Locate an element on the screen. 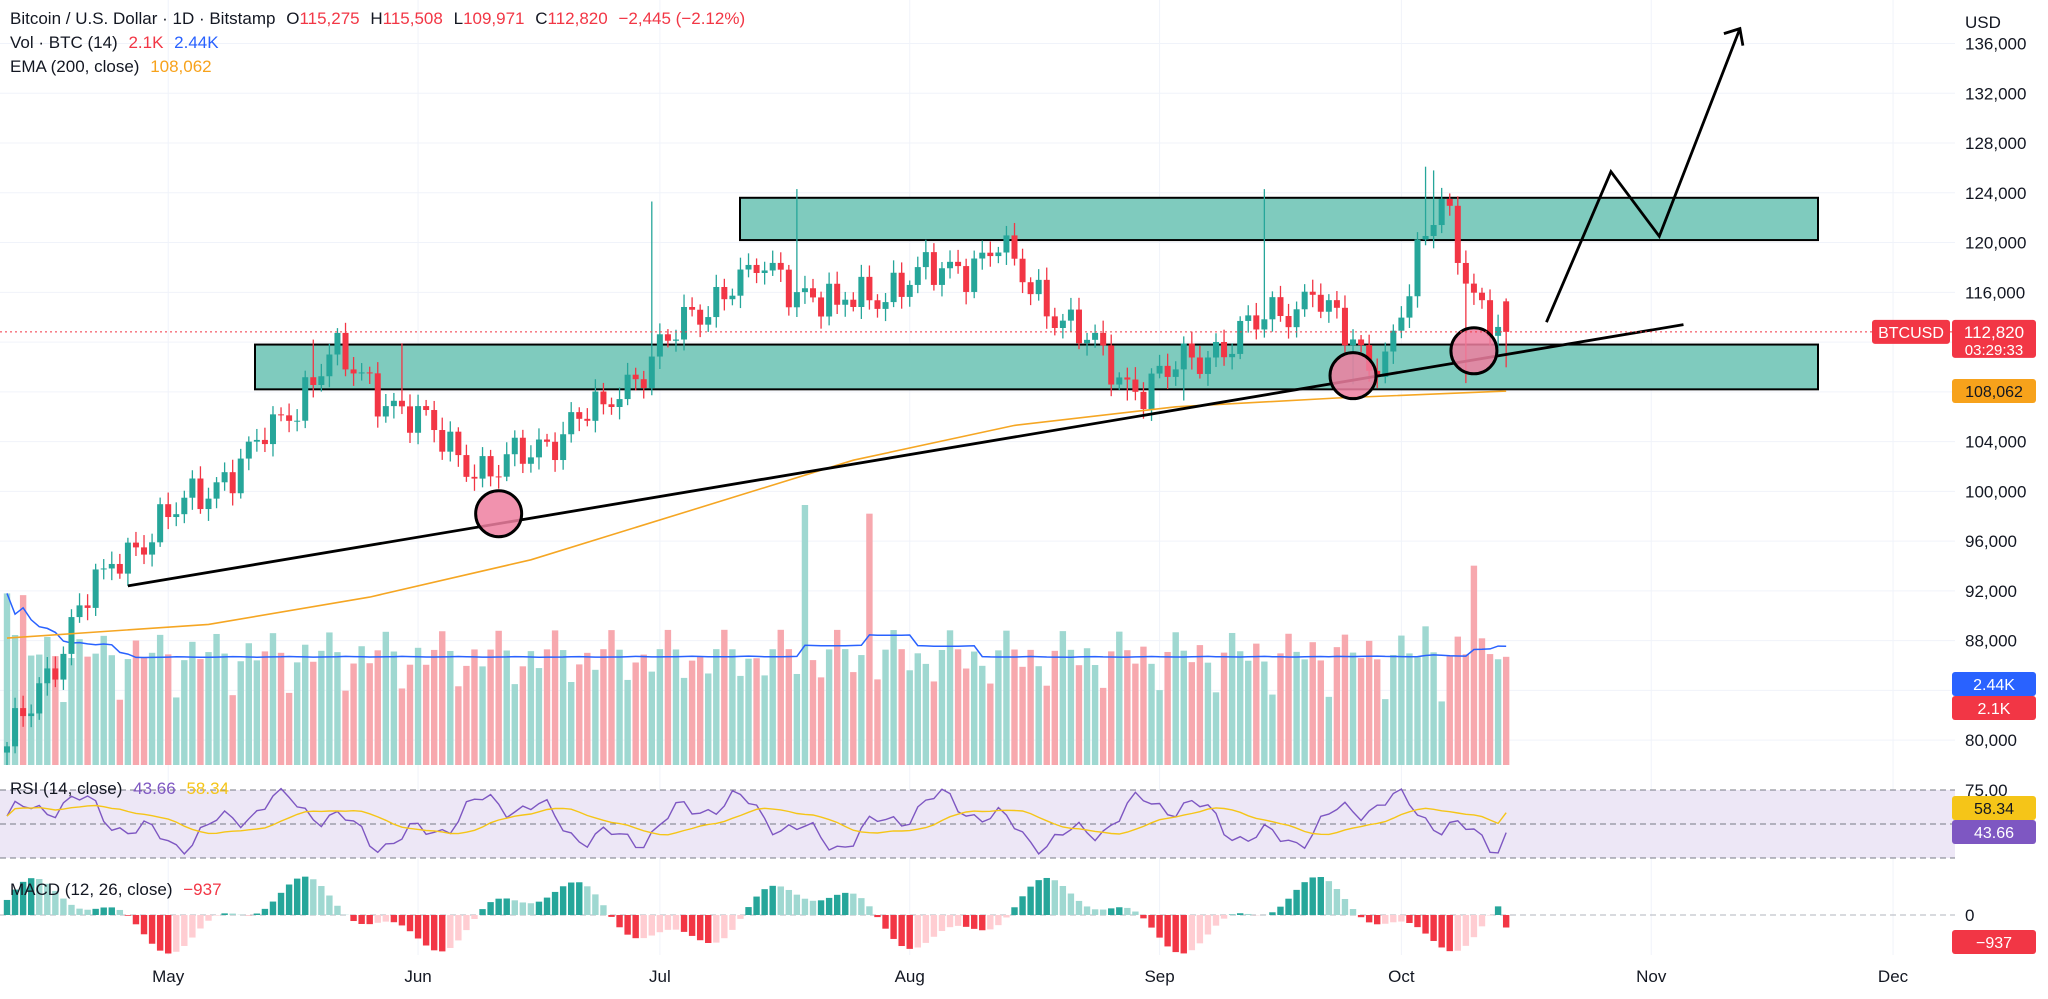 The height and width of the screenshot is (999, 2048). vol-badge-text: 2.1K is located at coordinates (1994, 709).